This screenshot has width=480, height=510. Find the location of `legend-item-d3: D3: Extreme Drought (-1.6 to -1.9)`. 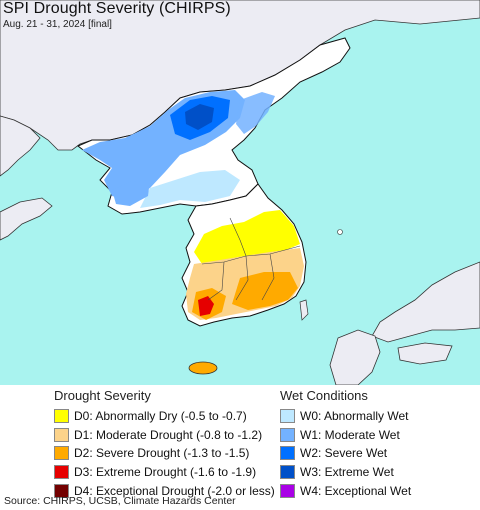

legend-item-d3: D3: Extreme Drought (-1.6 to -1.9) is located at coordinates (164, 472).